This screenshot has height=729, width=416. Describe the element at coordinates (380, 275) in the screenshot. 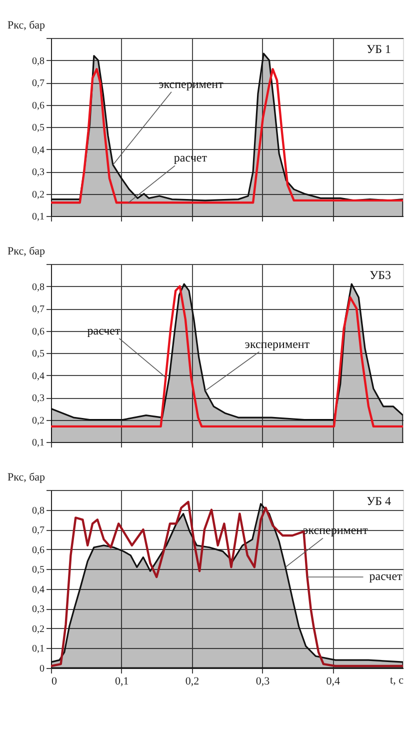

I see `chart-title: УБ3` at that location.